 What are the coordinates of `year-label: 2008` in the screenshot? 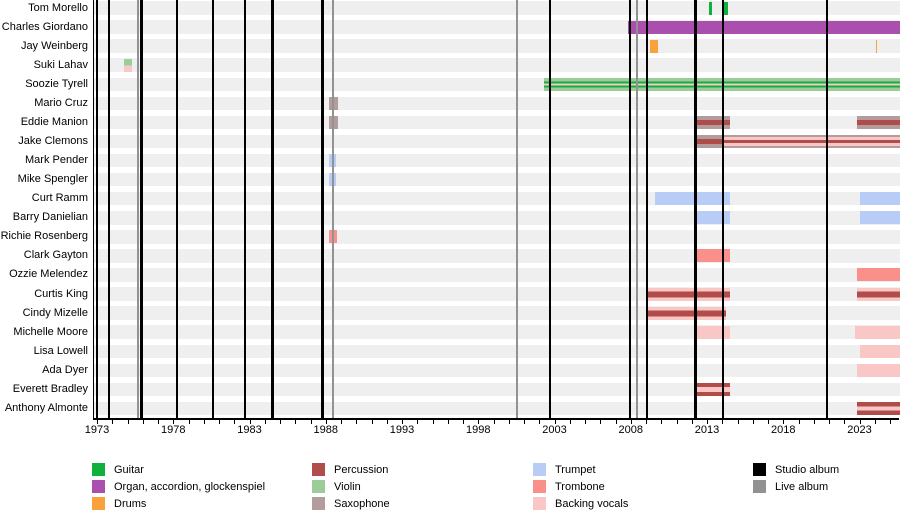 It's located at (631, 430).